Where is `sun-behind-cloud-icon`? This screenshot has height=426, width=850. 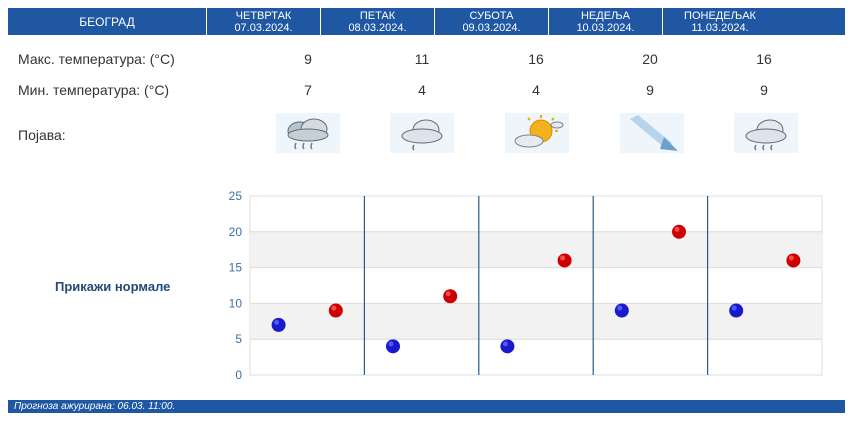
sun-behind-cloud-icon is located at coordinates (537, 133).